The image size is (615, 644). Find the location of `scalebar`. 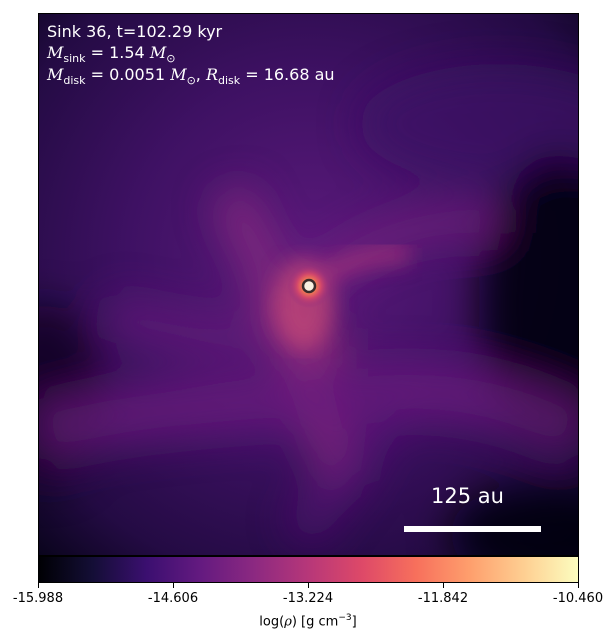

scalebar is located at coordinates (472, 529).